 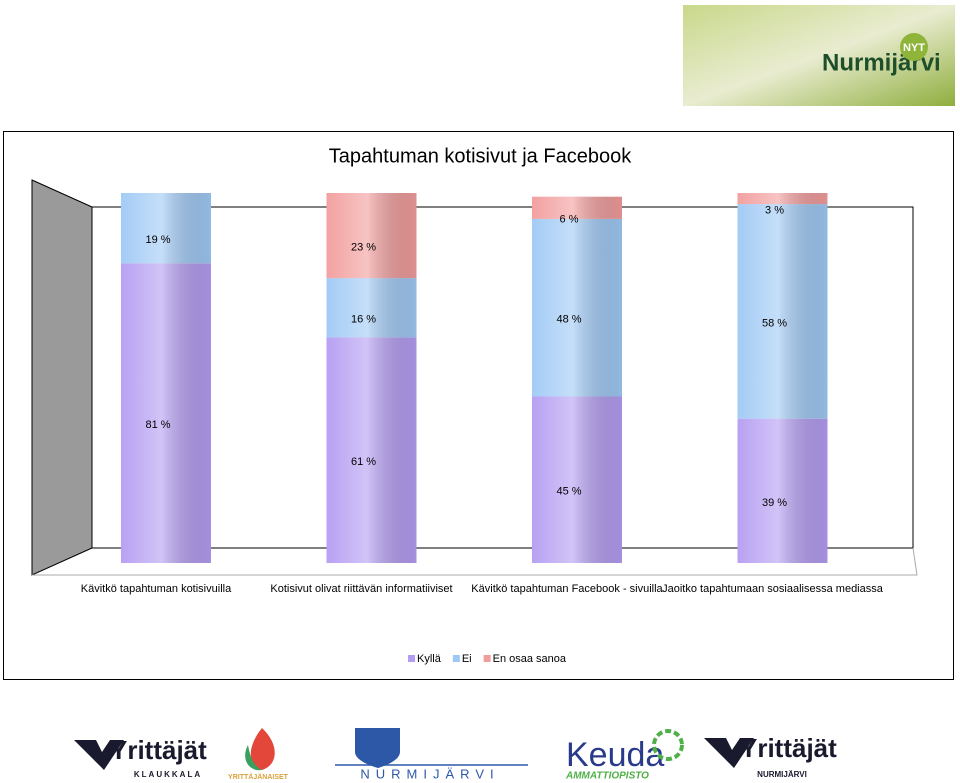 What do you see at coordinates (363, 462) in the screenshot?
I see `data-label: 61 %` at bounding box center [363, 462].